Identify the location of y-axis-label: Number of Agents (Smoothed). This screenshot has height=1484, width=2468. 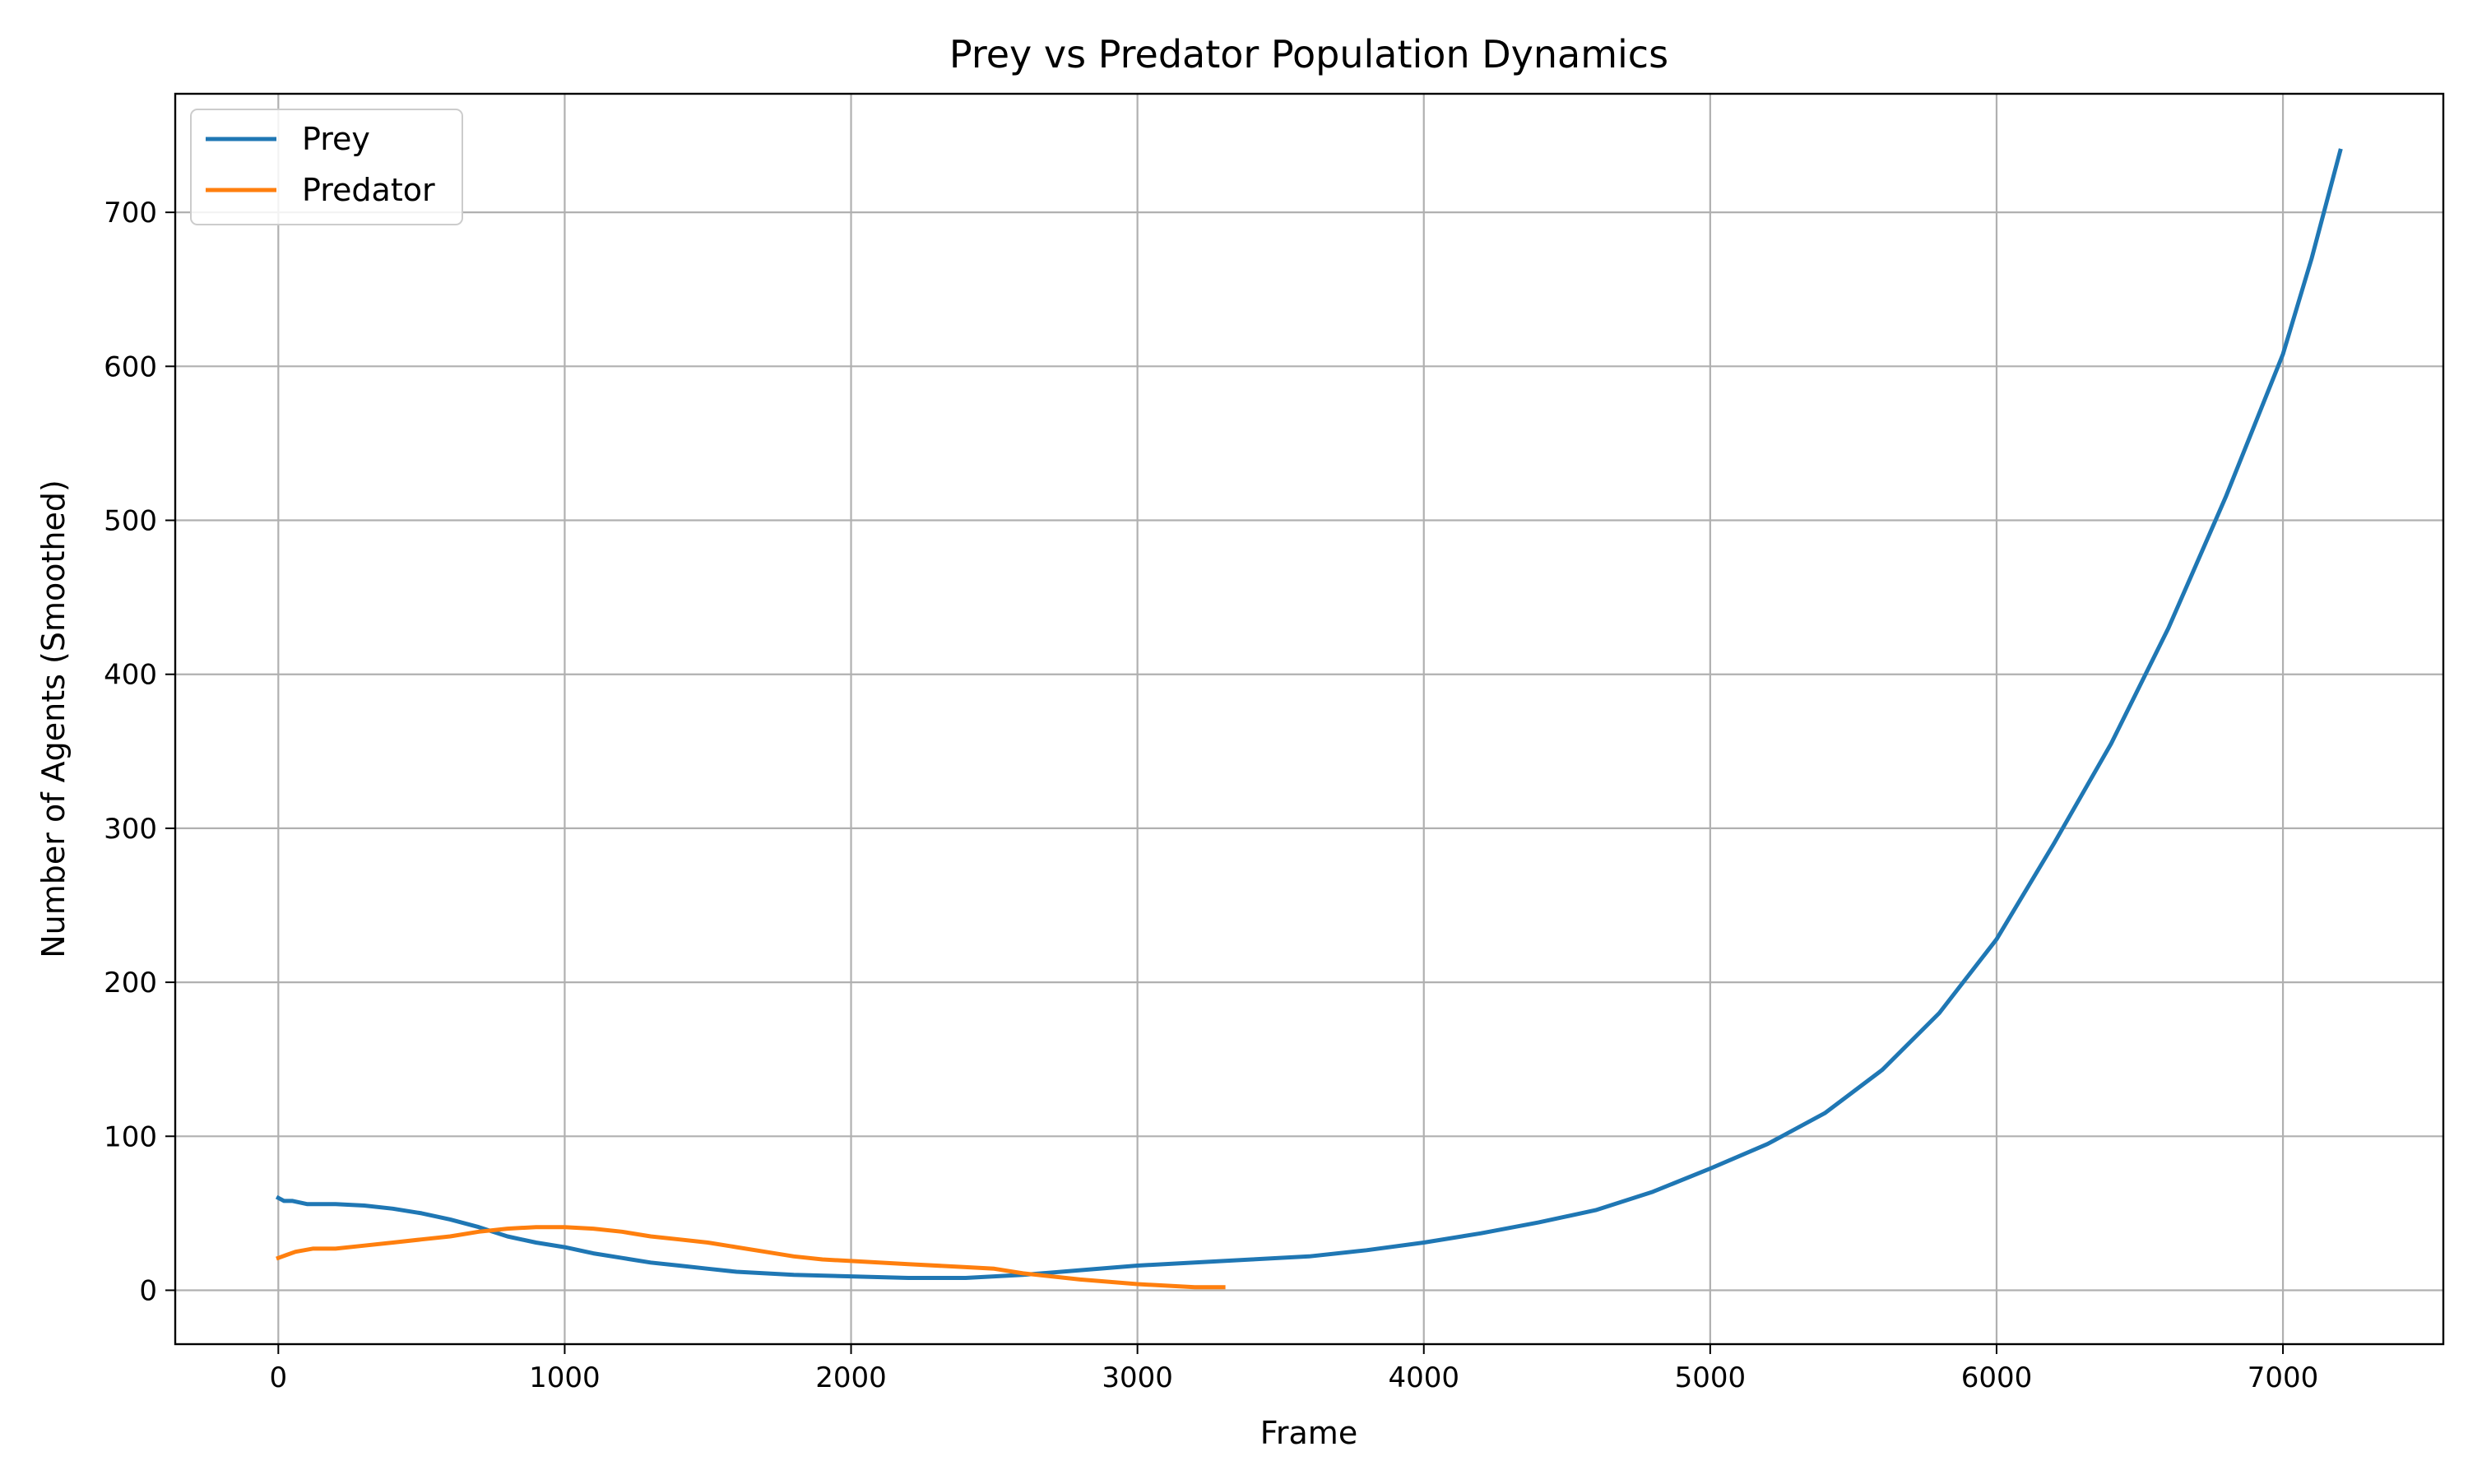
(53, 719).